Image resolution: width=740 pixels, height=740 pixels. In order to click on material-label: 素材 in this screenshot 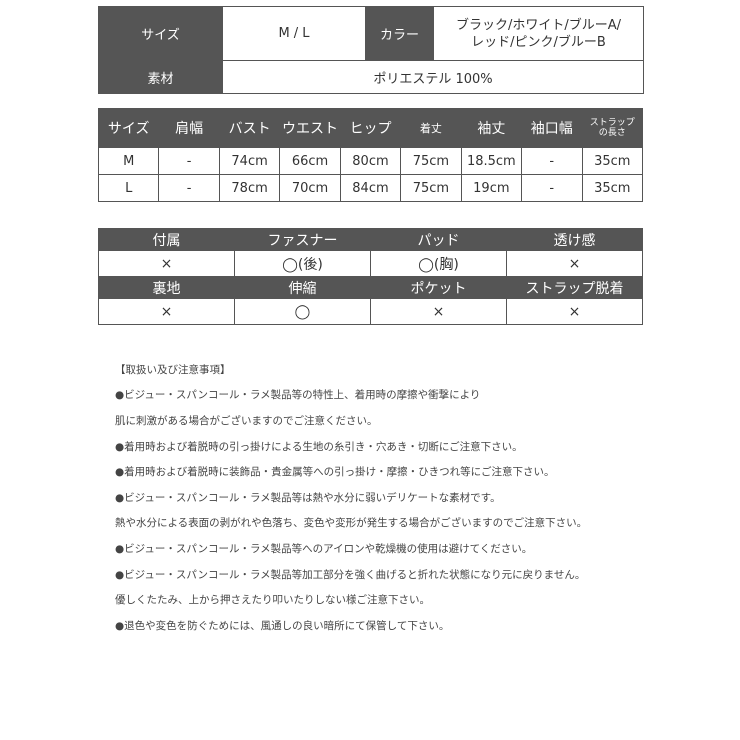, I will do `click(160, 77)`.